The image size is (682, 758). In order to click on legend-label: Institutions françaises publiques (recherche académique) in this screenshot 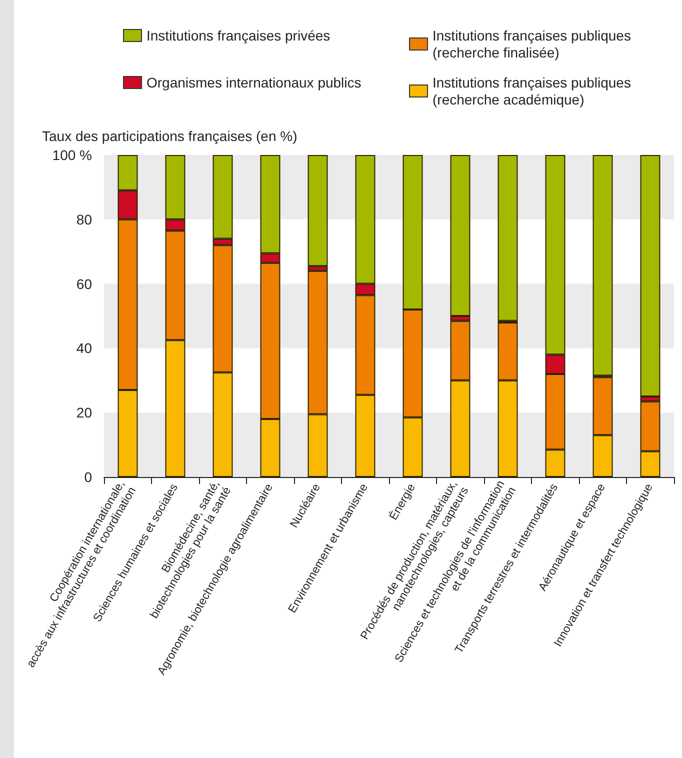, I will do `click(531, 91)`.